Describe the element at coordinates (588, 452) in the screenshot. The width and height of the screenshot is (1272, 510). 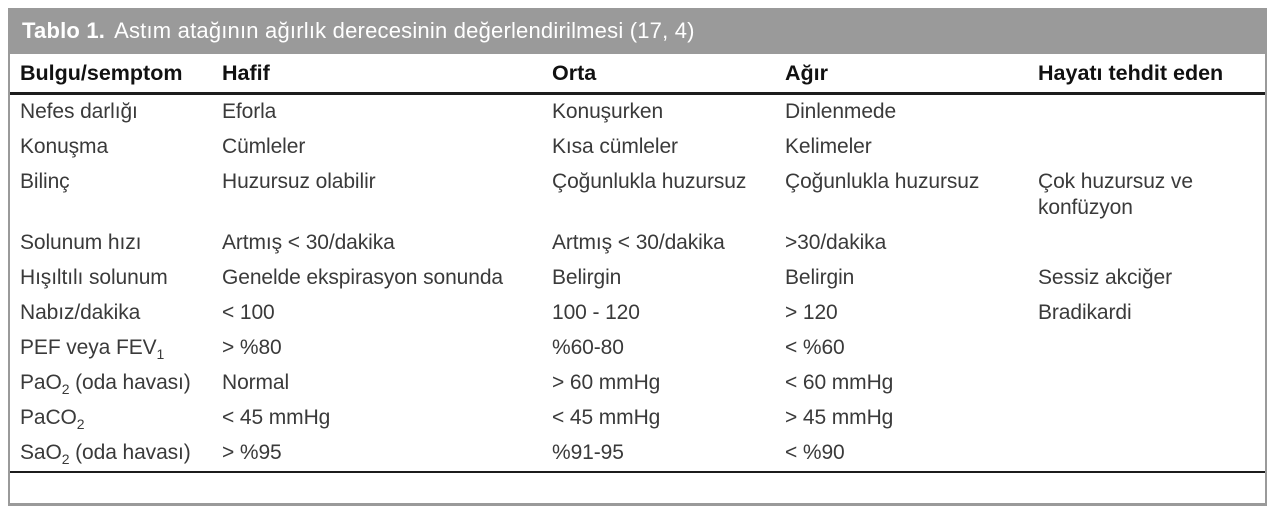
I see `cell-orta: %91-95` at that location.